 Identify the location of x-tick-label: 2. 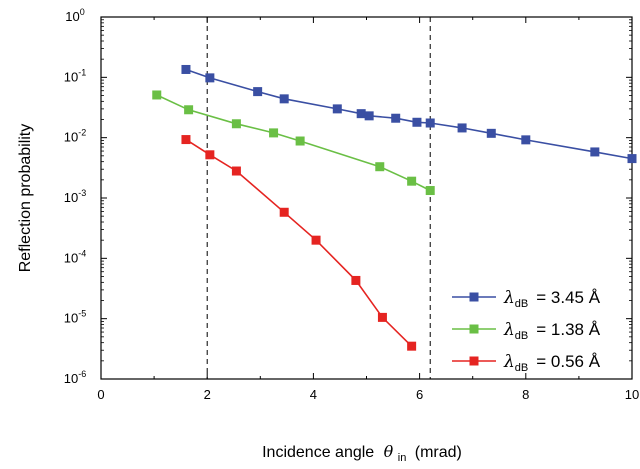
(207, 394).